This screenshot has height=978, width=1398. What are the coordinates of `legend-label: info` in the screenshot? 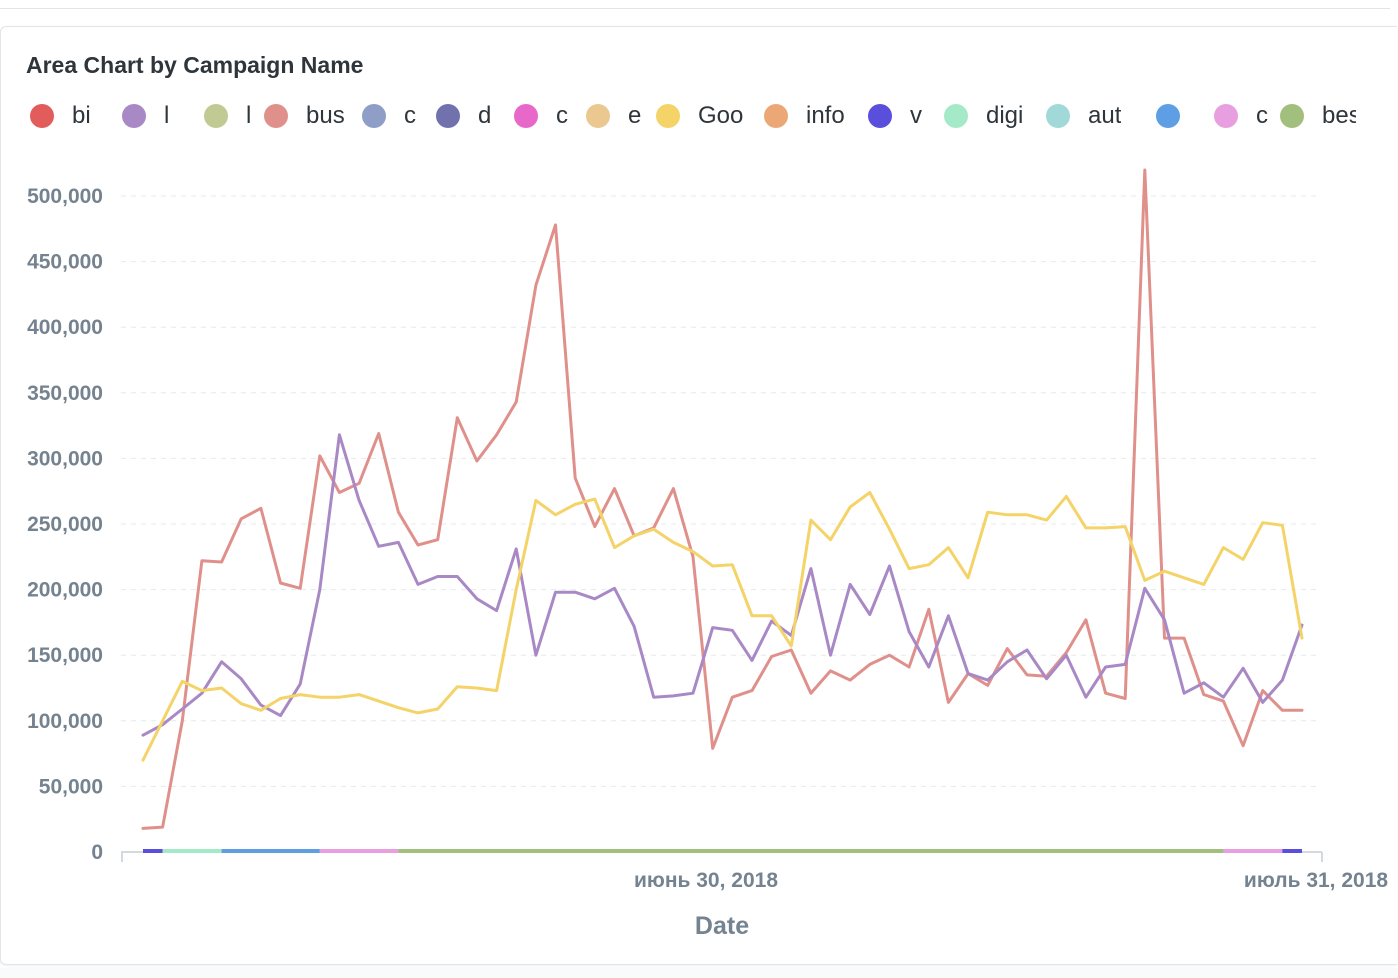 It's located at (825, 115).